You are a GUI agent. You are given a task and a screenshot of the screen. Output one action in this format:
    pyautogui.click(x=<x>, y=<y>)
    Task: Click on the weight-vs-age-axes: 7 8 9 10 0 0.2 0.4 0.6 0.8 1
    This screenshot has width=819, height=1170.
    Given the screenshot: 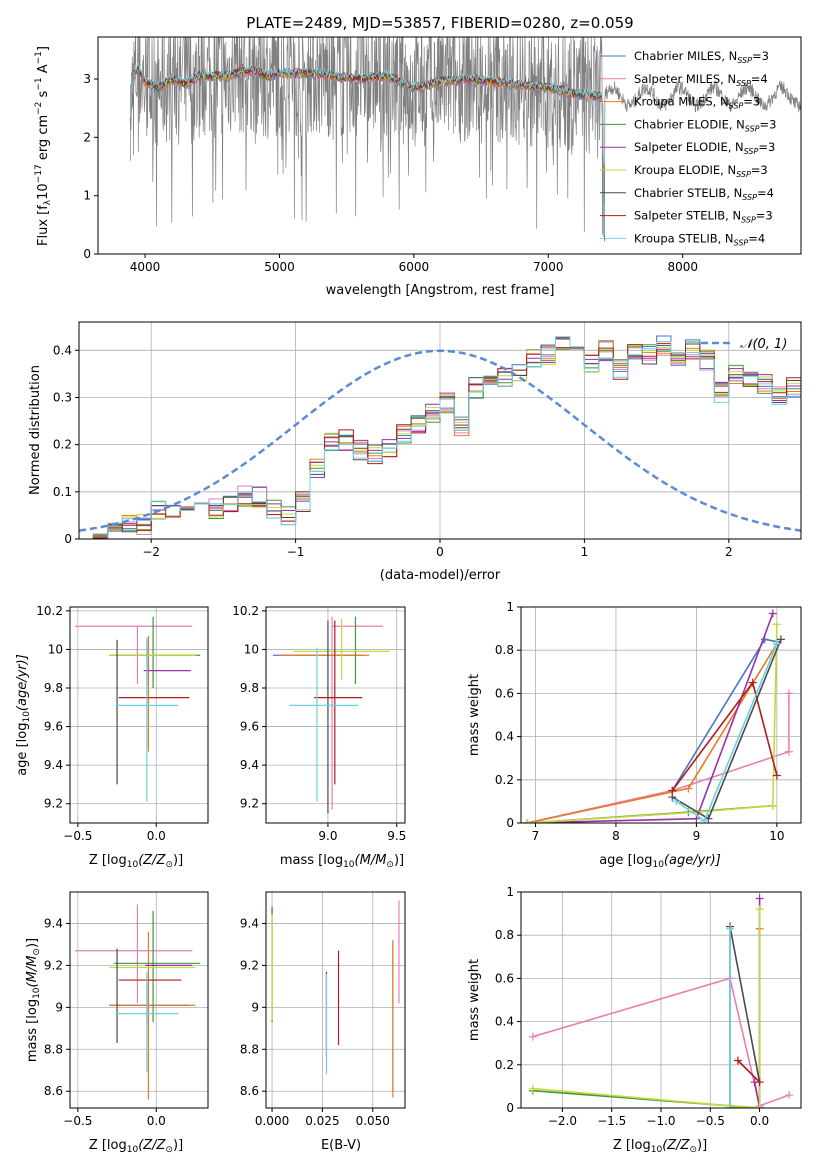 What is the action you would take?
    pyautogui.click(x=648, y=721)
    